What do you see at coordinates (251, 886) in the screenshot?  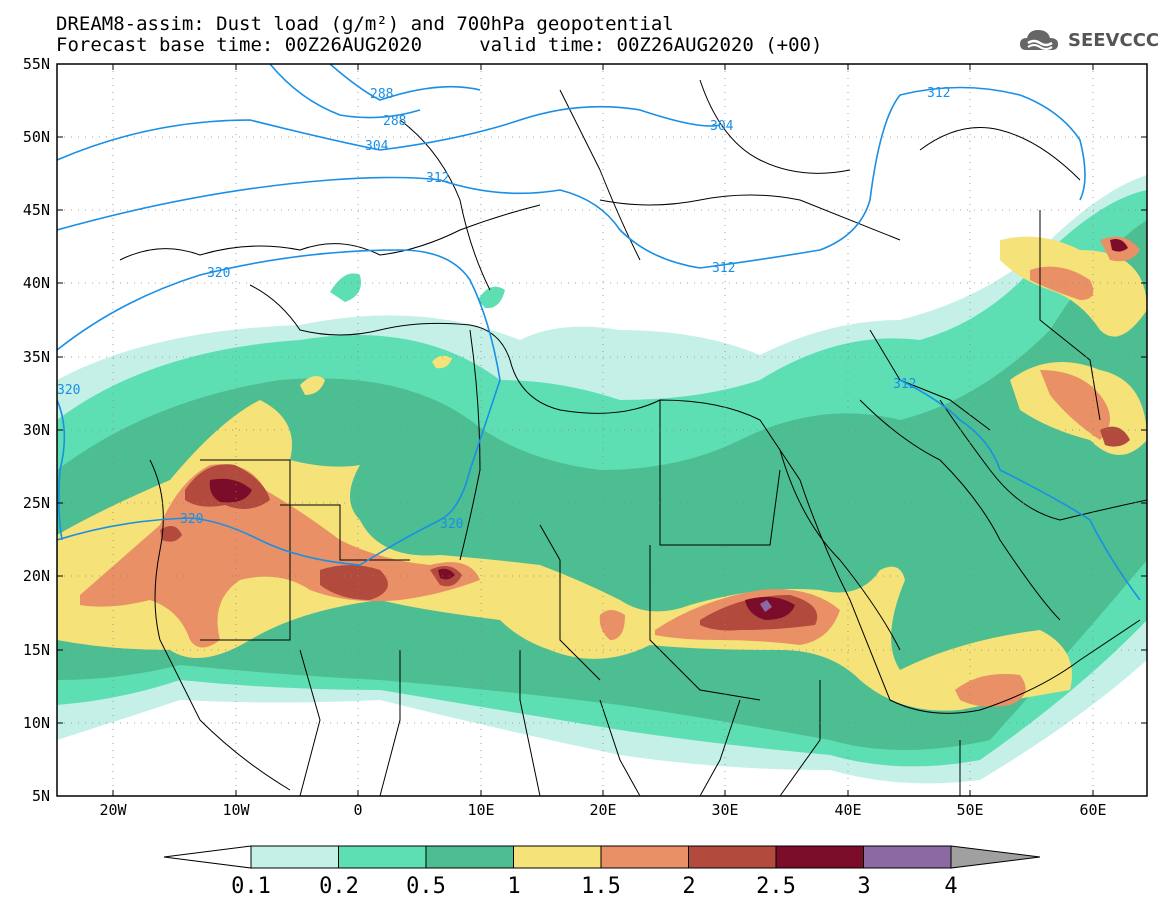 I see `colorbar-label: 0.1` at bounding box center [251, 886].